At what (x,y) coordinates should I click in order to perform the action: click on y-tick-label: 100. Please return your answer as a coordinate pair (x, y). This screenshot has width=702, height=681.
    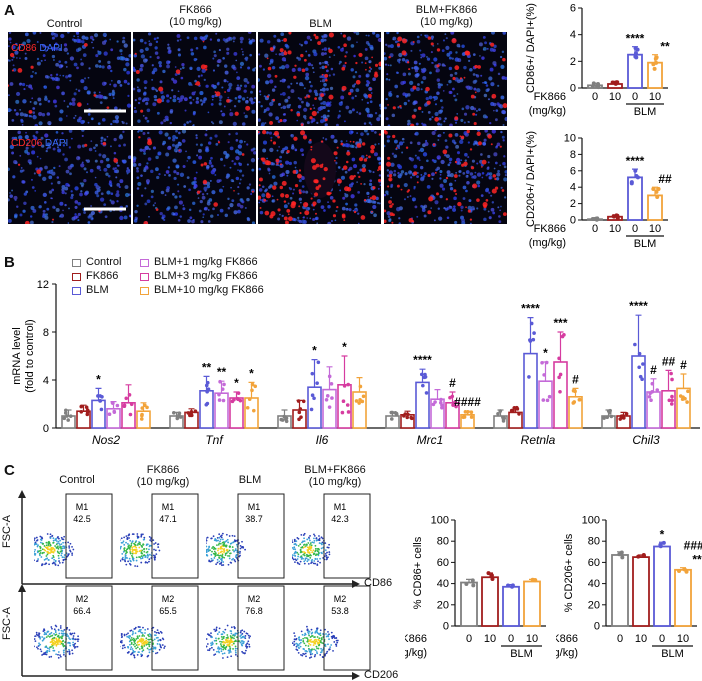
    Looking at the image, I should click on (591, 521).